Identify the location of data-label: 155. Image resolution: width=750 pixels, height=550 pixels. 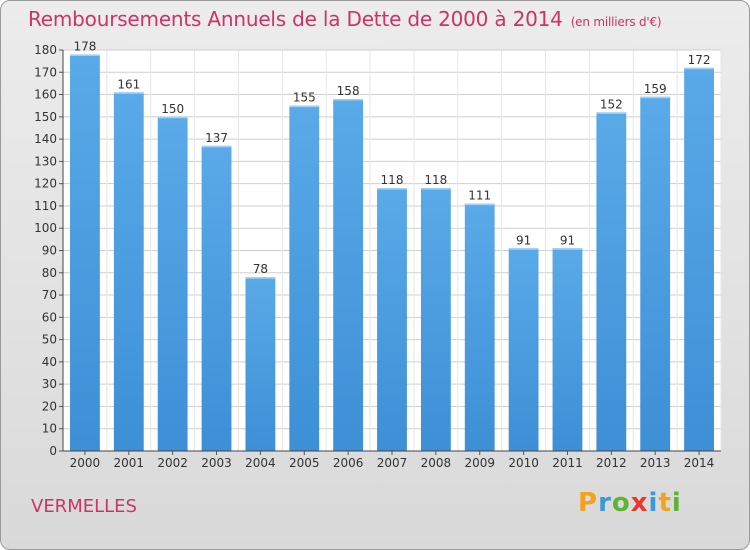
(304, 98).